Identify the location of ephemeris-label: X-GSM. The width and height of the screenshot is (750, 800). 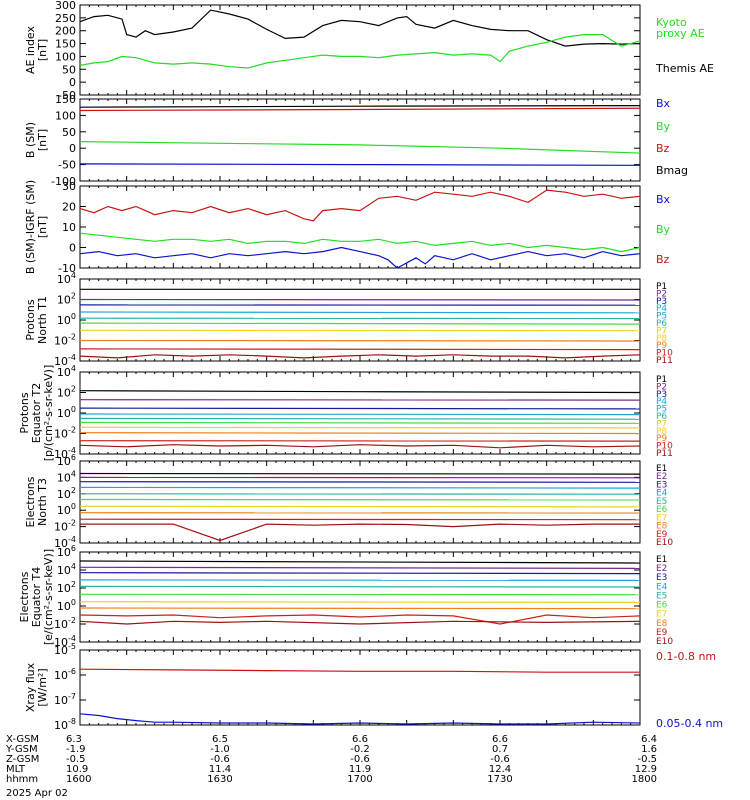
(22, 739).